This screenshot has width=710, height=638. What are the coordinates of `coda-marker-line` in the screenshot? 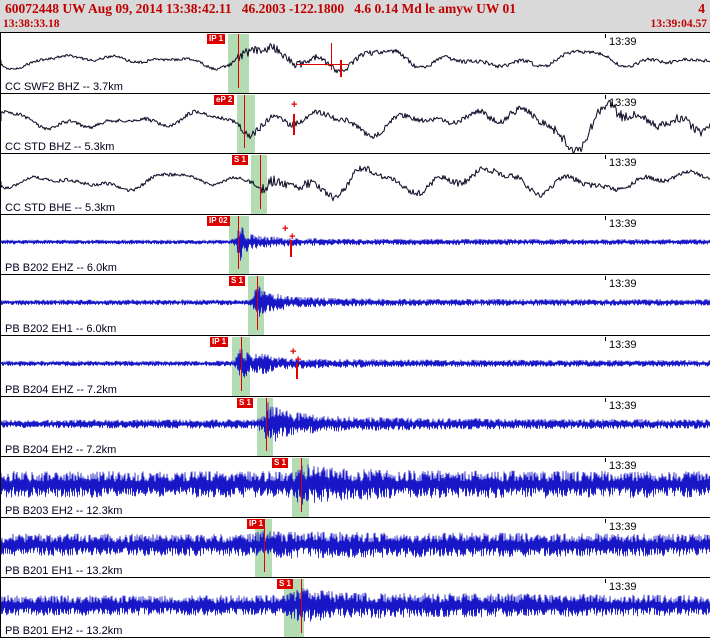 It's located at (331, 56).